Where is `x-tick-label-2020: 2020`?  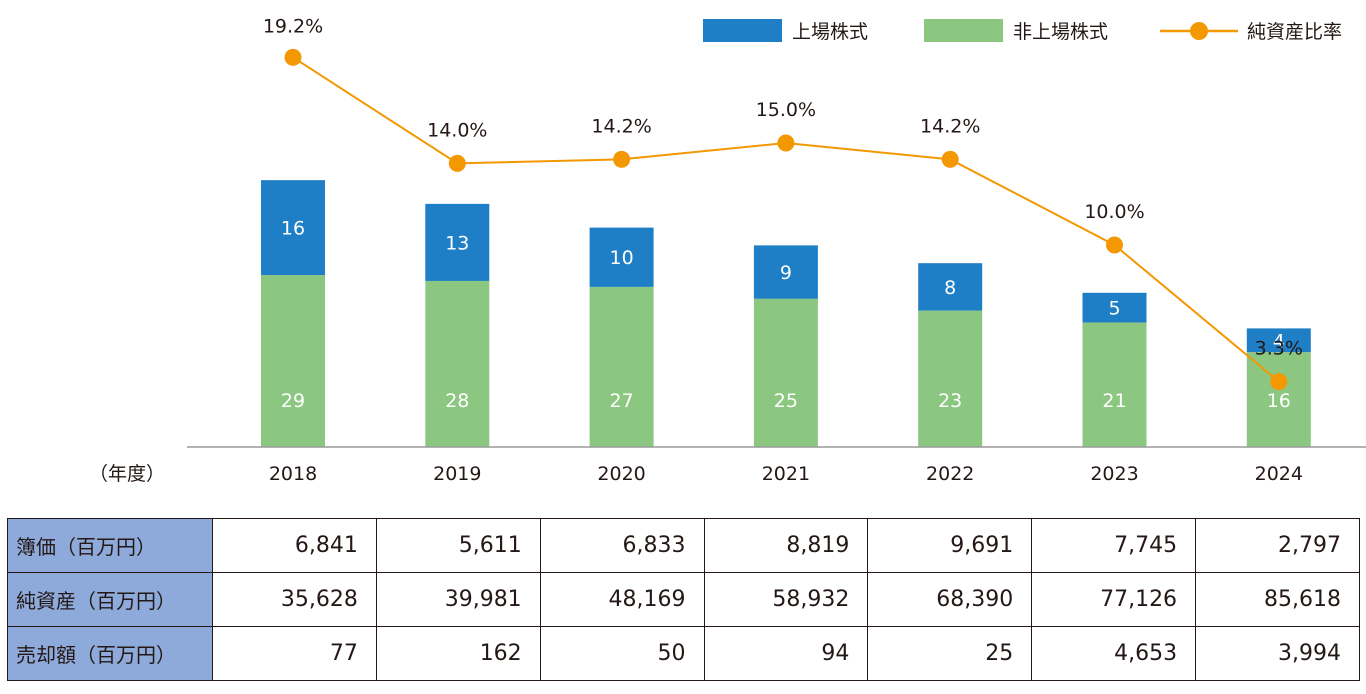 x-tick-label-2020: 2020 is located at coordinates (621, 474).